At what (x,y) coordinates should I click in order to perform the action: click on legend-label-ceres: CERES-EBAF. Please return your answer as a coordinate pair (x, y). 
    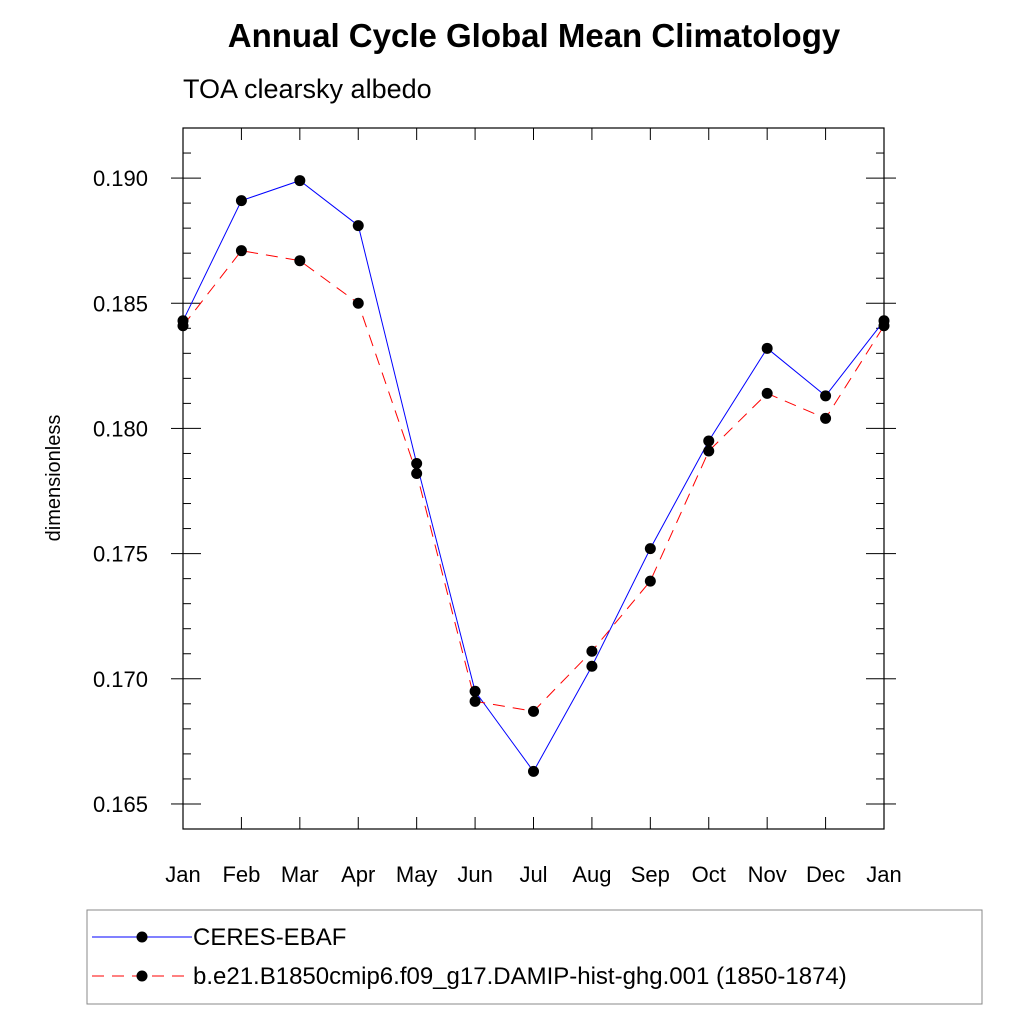
    Looking at the image, I should click on (269, 937).